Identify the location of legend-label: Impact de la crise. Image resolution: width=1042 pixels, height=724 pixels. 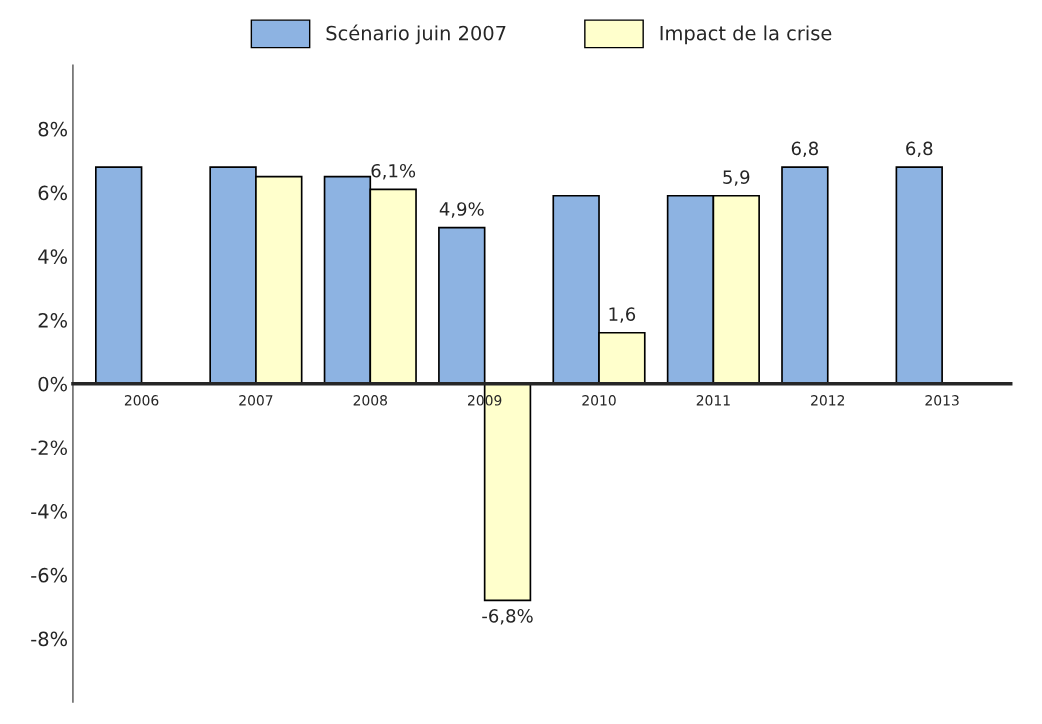
(746, 35).